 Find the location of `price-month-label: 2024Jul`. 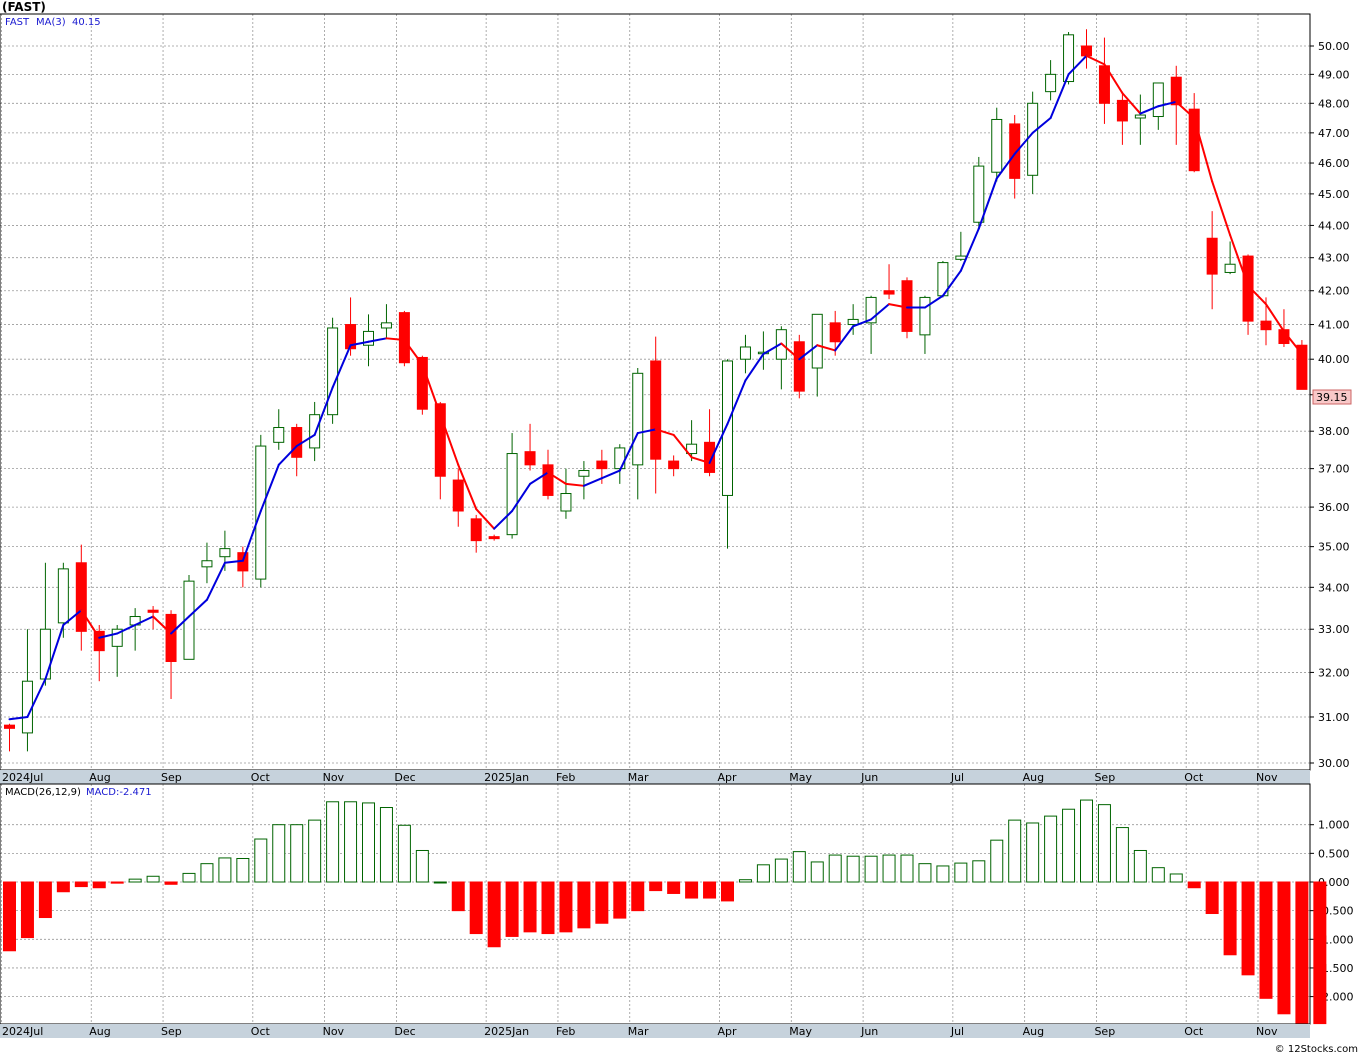

price-month-label: 2024Jul is located at coordinates (22, 777).